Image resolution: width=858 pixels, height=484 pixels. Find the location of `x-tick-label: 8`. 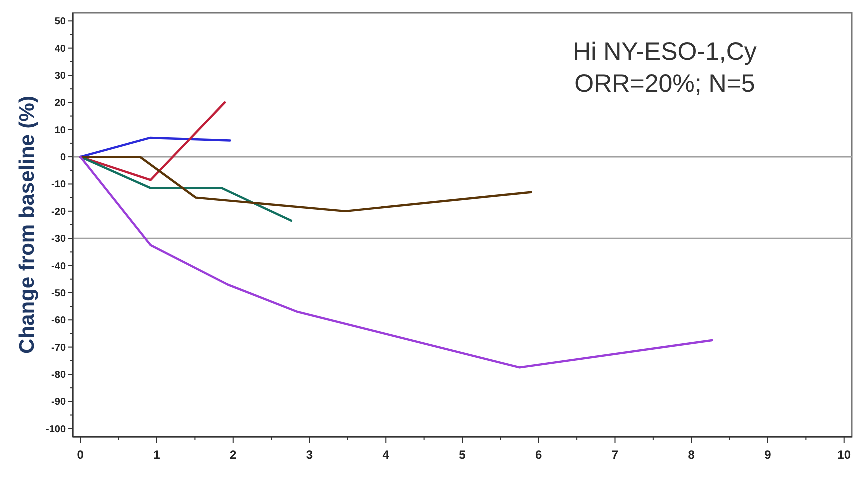

x-tick-label: 8 is located at coordinates (692, 455).